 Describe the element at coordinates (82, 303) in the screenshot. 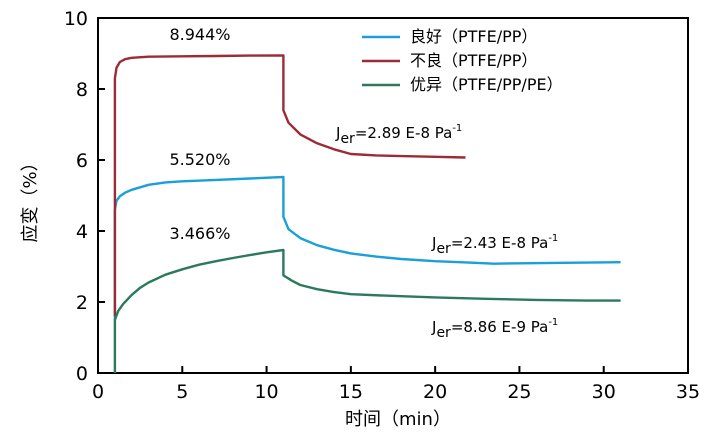

I see `y-tick-label: 2` at that location.